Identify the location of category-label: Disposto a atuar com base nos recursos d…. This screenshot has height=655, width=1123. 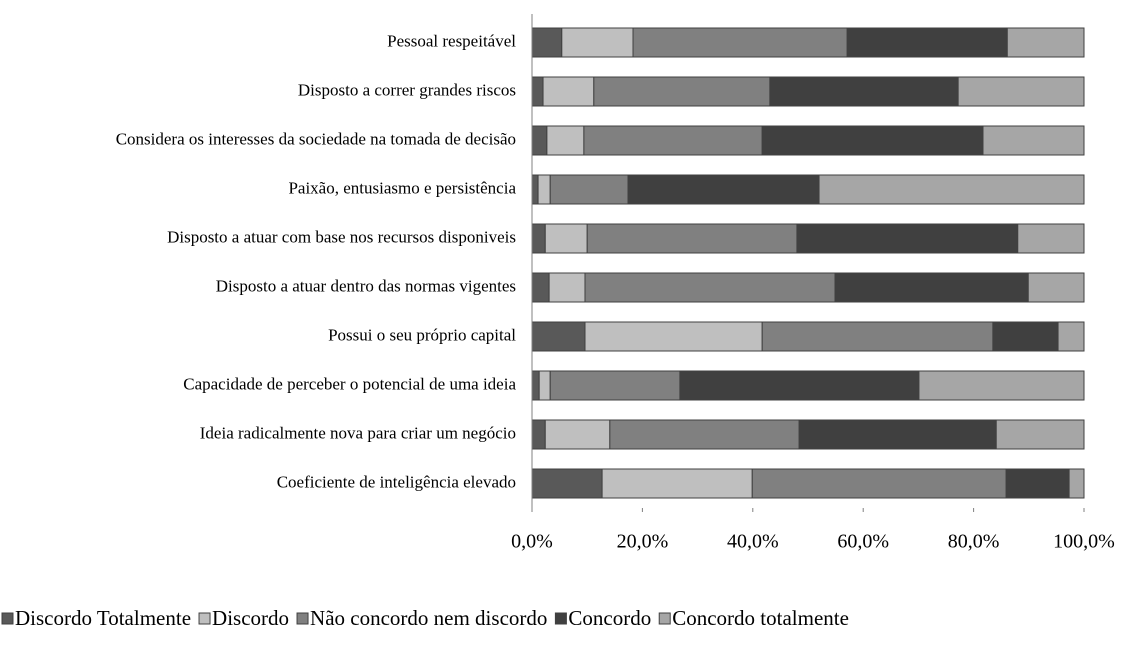
(341, 236).